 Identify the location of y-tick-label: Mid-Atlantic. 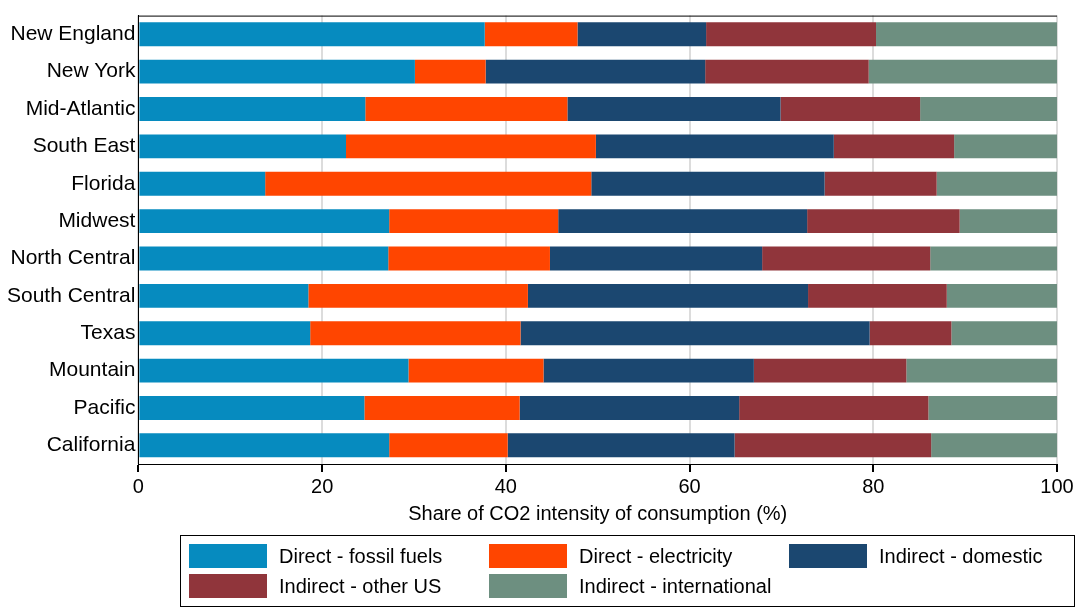
(80, 107).